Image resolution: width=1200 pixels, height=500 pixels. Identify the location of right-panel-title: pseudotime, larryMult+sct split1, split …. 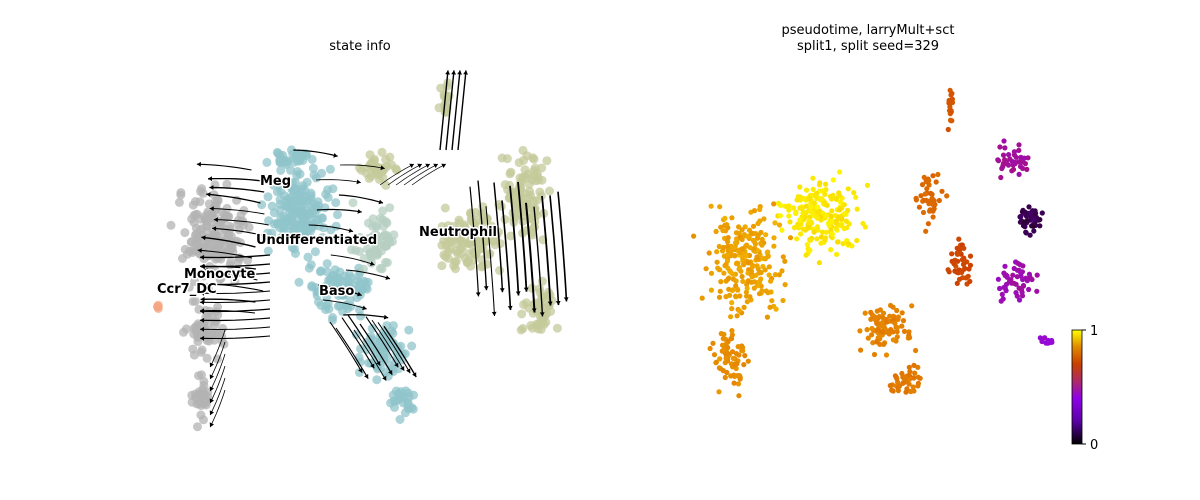
(868, 39).